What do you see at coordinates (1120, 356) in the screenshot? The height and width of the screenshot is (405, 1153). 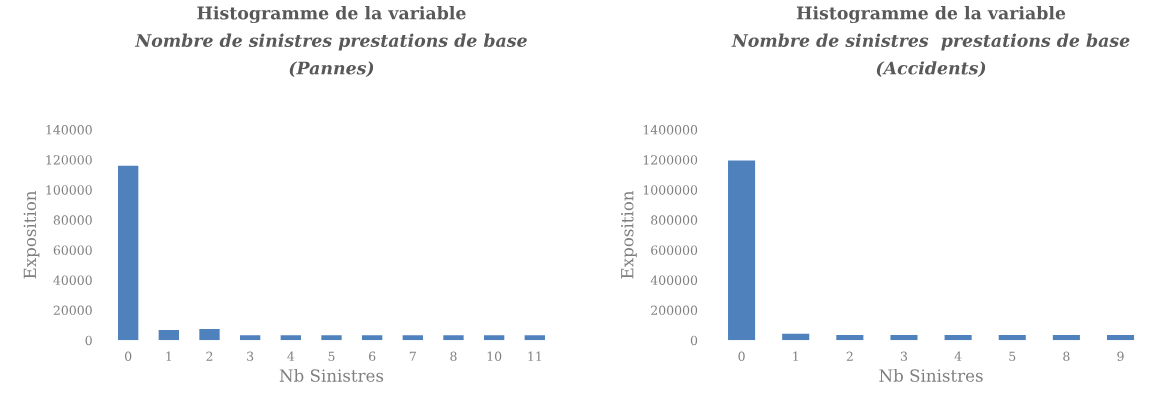 I see `x-tick-label: 9` at bounding box center [1120, 356].